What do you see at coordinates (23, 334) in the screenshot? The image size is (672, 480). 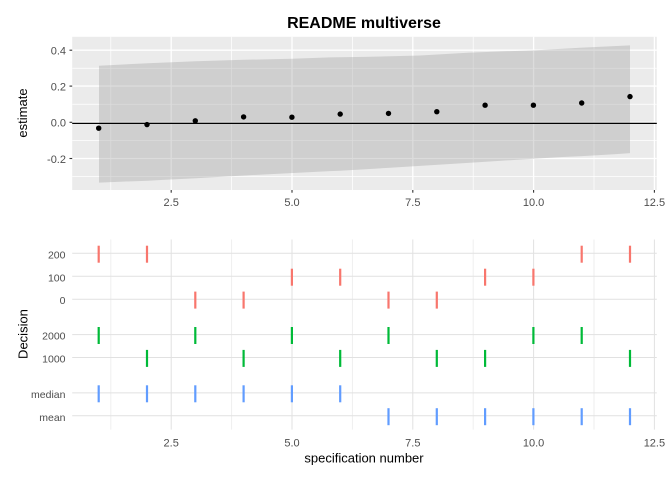 I see `svg-text: Decision` at bounding box center [23, 334].